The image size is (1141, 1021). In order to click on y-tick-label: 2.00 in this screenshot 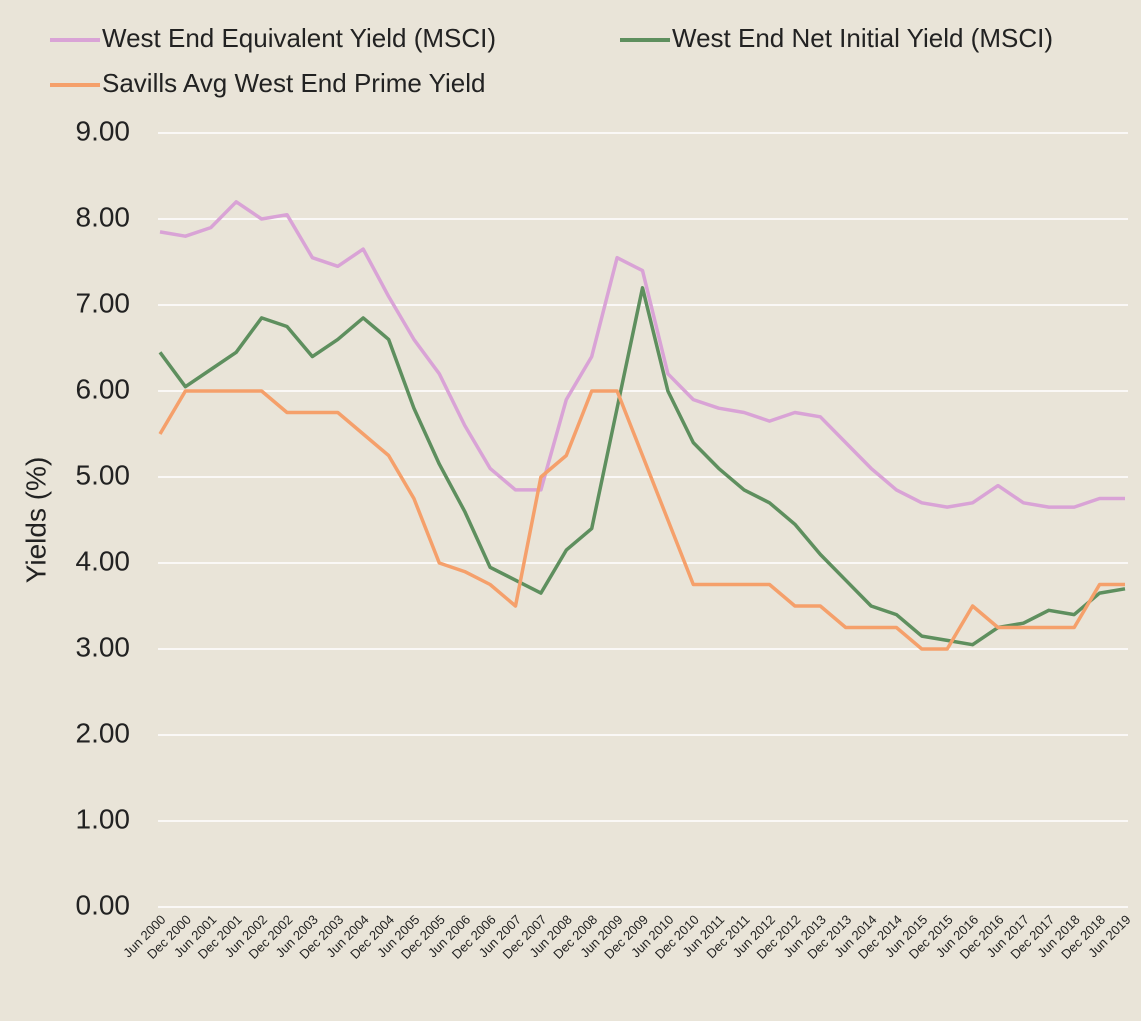, I will do `click(103, 732)`.